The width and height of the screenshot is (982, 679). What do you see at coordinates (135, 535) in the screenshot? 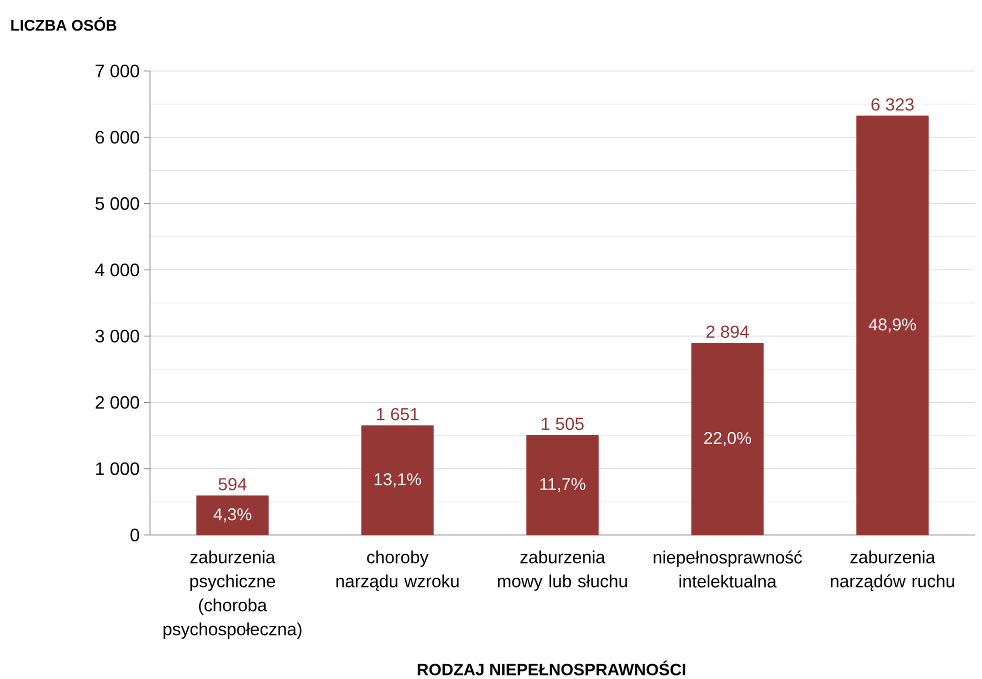
I see `y-tick-label: 0` at bounding box center [135, 535].